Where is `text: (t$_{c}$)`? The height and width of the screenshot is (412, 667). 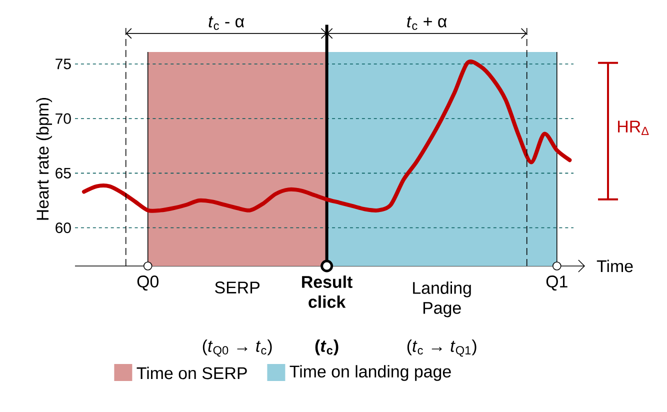
text: (t$_{c}$) is located at coordinates (326, 348).